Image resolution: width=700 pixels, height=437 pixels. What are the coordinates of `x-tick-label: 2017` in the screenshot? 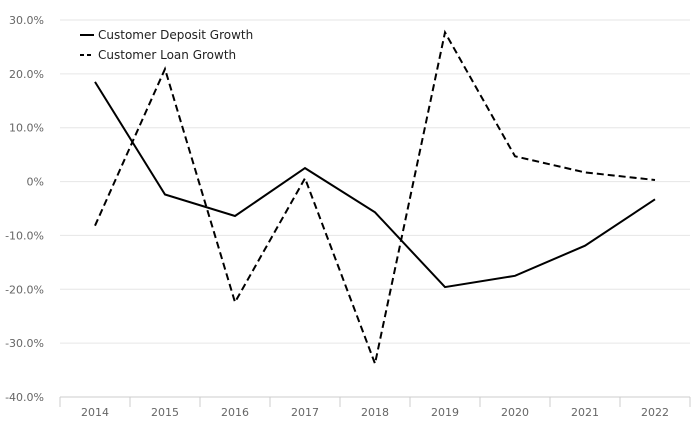 It's located at (305, 412).